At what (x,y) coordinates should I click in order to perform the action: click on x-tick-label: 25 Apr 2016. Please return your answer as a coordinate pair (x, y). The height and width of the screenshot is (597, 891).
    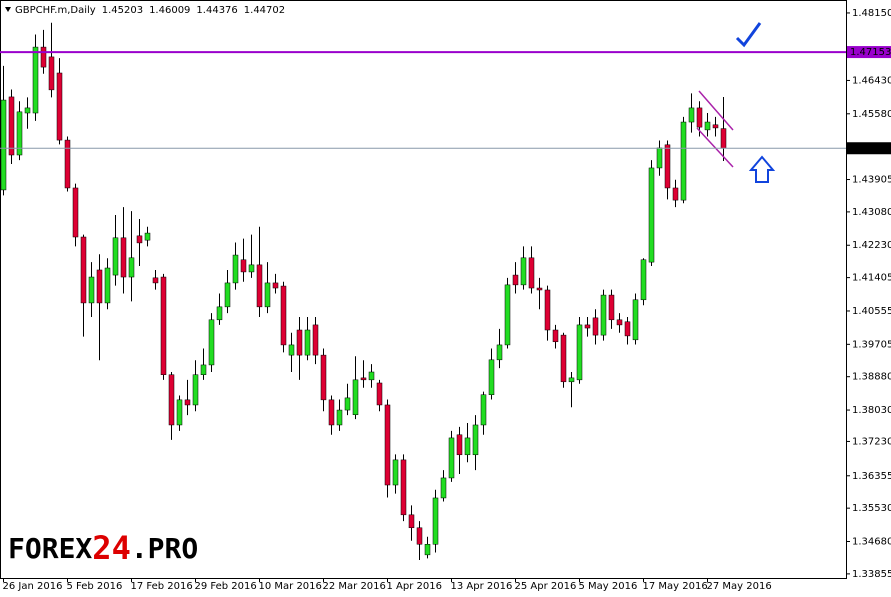
    Looking at the image, I should click on (546, 586).